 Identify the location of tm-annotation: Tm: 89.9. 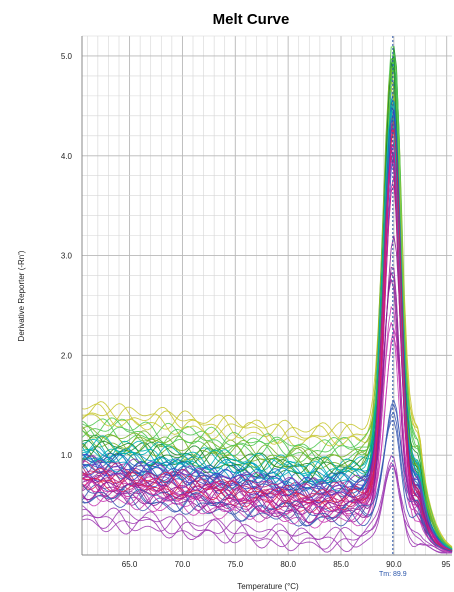
(393, 307).